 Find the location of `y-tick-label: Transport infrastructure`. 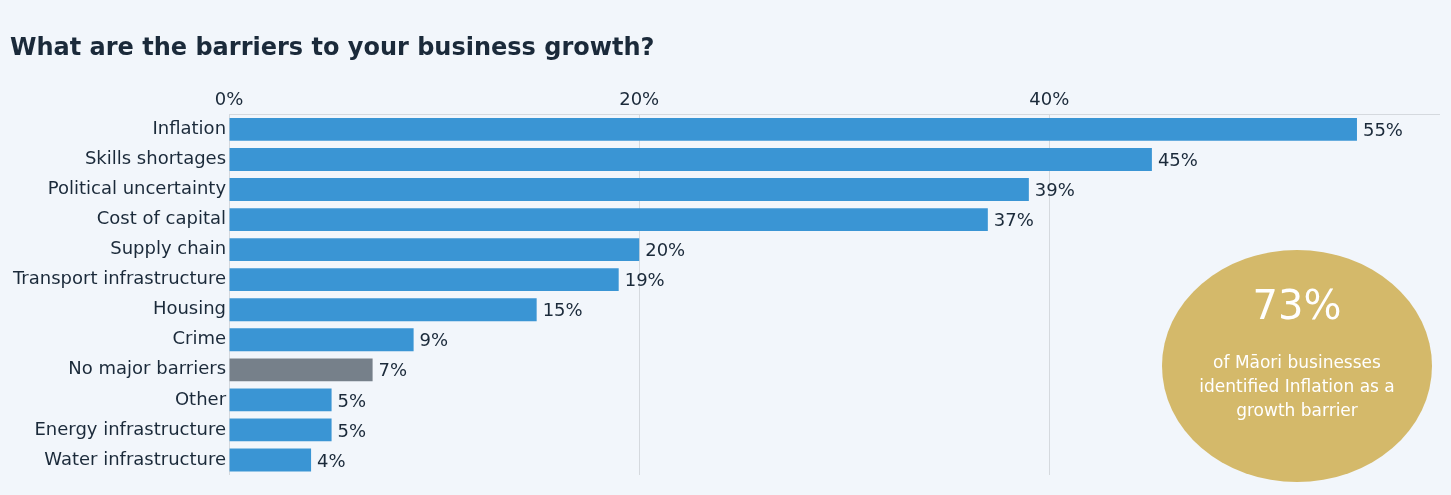

y-tick-label: Transport infrastructure is located at coordinates (119, 278).